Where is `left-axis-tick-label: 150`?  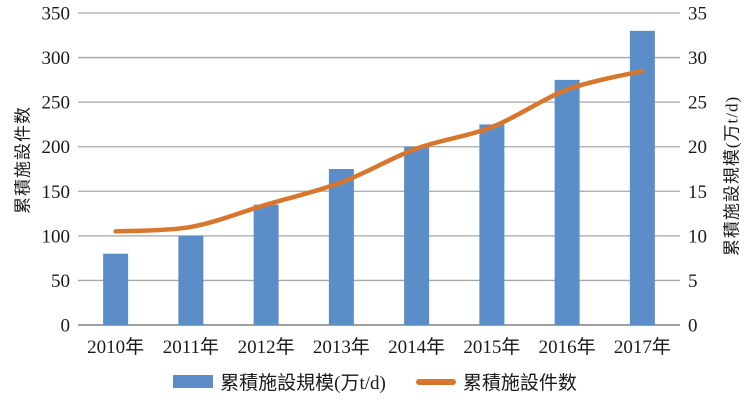 left-axis-tick-label: 150 is located at coordinates (56, 192).